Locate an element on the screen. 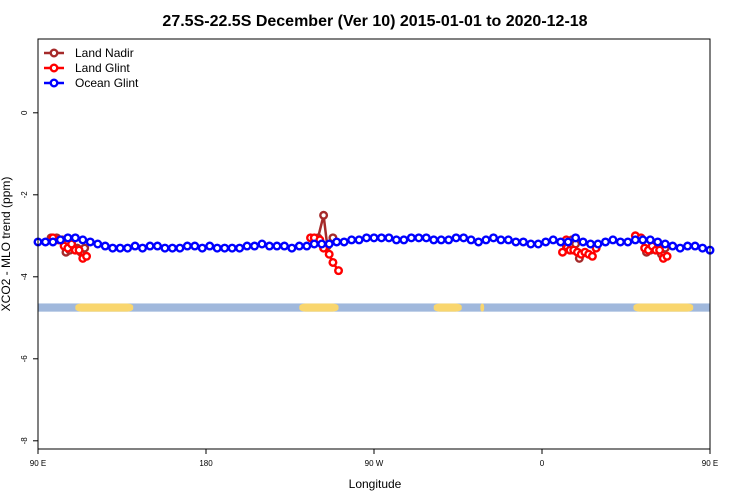 Image resolution: width=750 pixels, height=500 pixels. y-tick-label: -8 is located at coordinates (24, 441).